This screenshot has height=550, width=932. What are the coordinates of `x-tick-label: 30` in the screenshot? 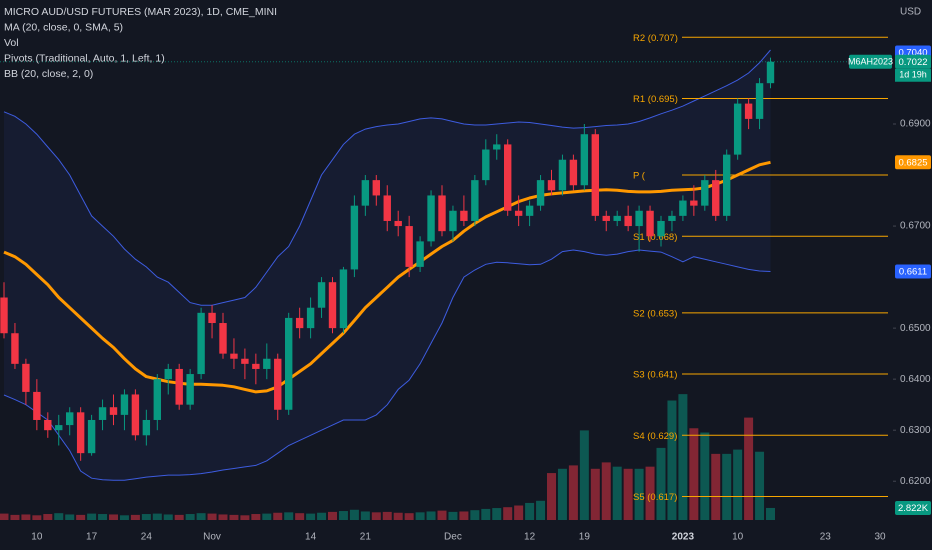 It's located at (880, 537).